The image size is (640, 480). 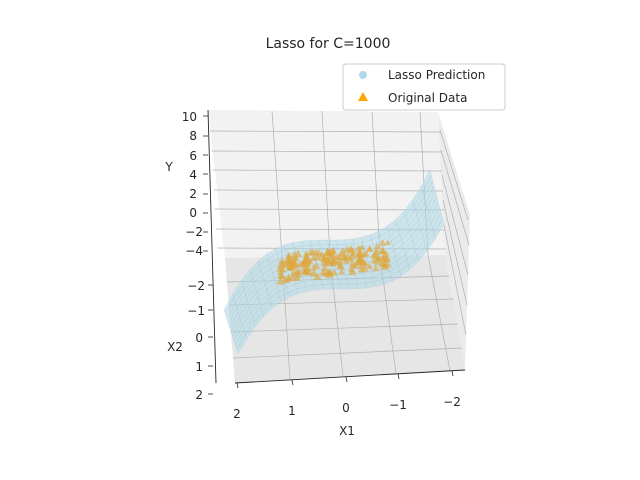 What do you see at coordinates (363, 75) in the screenshot?
I see `legend-marker-lasso-prediction` at bounding box center [363, 75].